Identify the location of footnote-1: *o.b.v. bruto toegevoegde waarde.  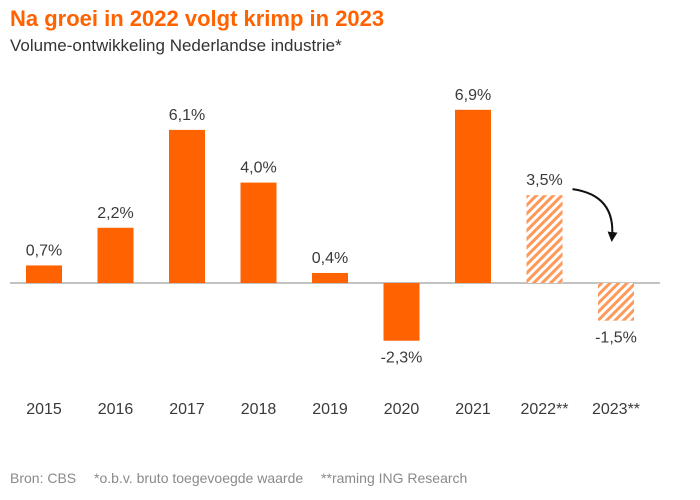
(199, 478).